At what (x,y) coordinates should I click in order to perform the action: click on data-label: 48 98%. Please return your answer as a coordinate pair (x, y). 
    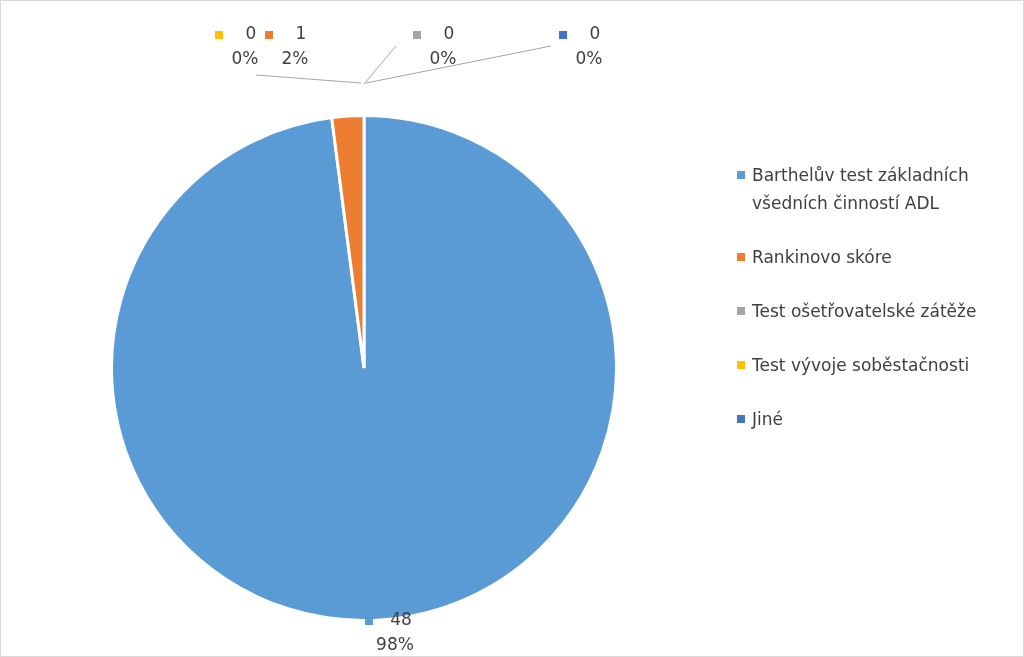
    Looking at the image, I should click on (395, 632).